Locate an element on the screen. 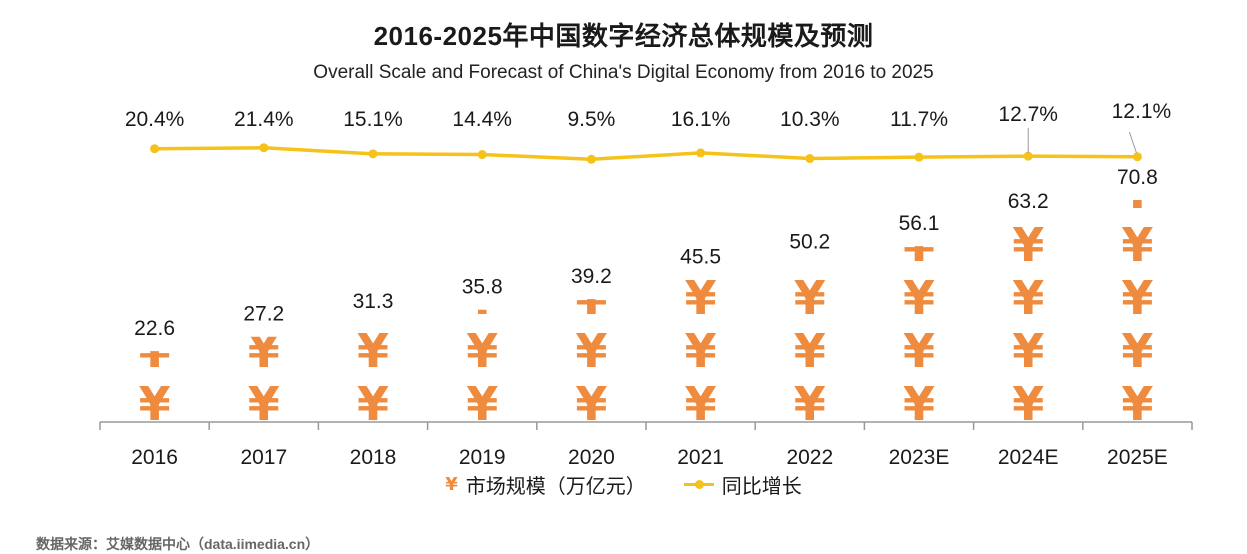 The image size is (1247, 554). bar-2025E: ¥¥¥¥¥¥ is located at coordinates (1137, 298).